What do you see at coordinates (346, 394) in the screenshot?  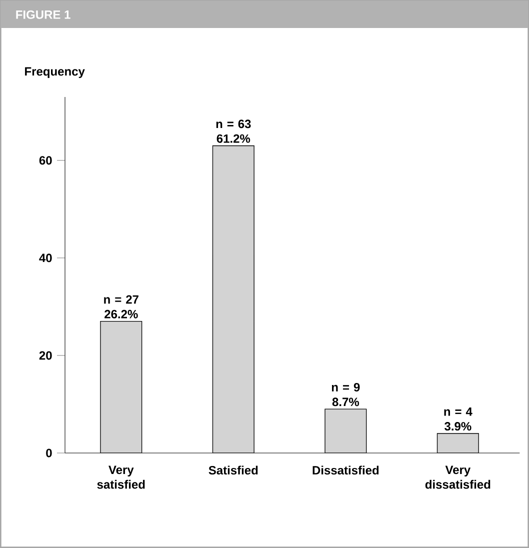 I see `data-label: n = 9 8.7%` at bounding box center [346, 394].